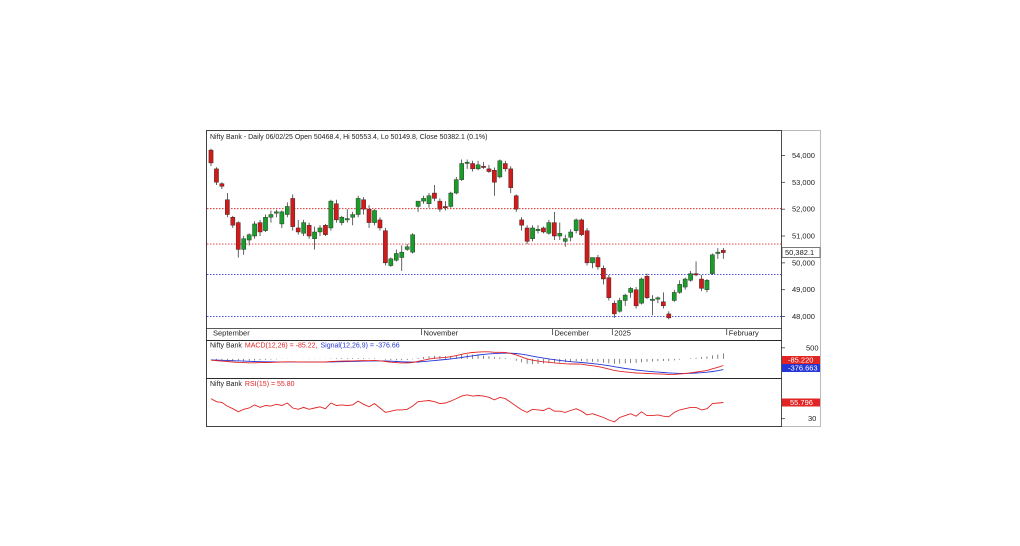 Image resolution: width=1020 pixels, height=546 pixels. I want to click on rsi-value-label: 55.796, so click(801, 402).